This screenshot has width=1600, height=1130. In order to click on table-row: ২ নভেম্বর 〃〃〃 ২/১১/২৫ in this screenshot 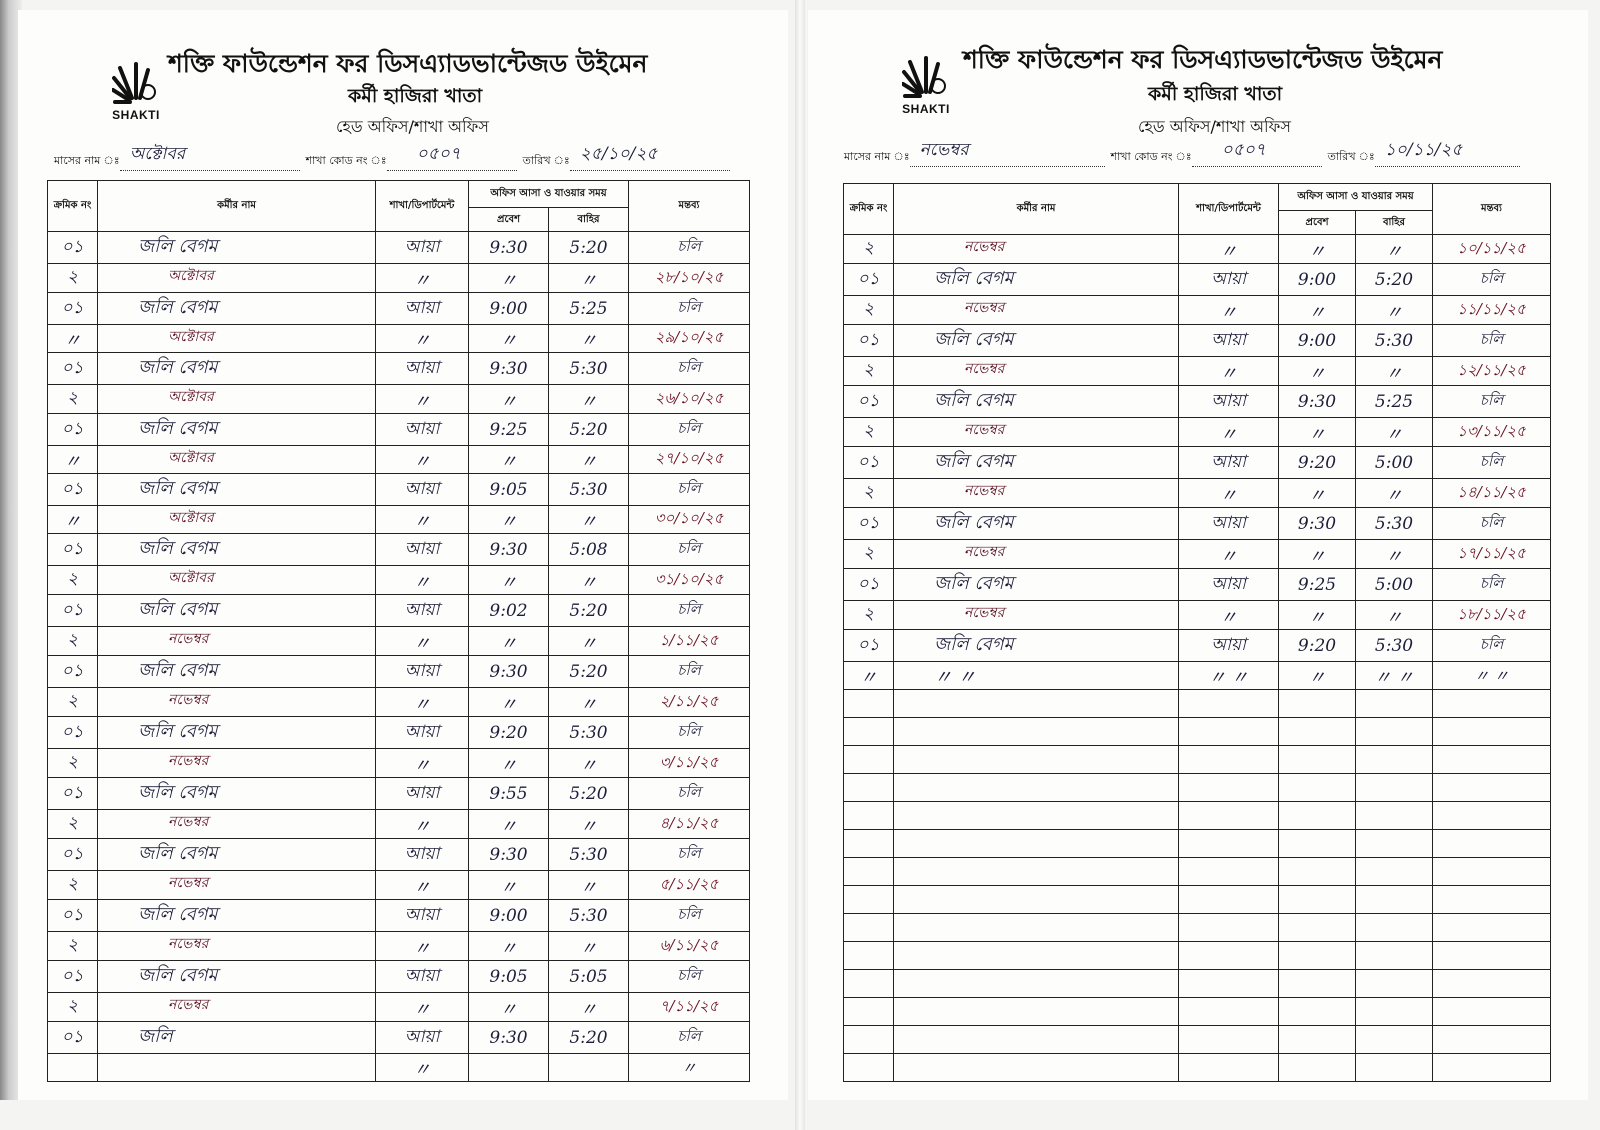, I will do `click(399, 702)`.